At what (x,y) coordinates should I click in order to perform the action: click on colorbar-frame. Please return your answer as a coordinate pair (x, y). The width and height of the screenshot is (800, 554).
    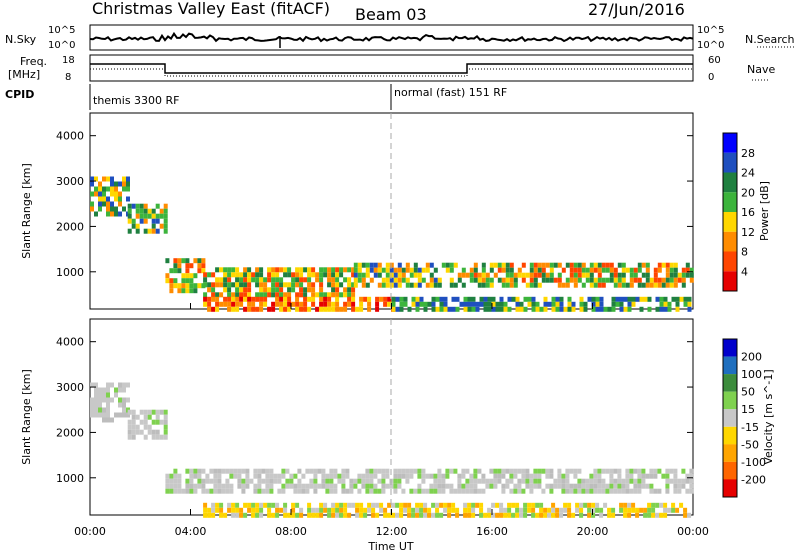
    Looking at the image, I should click on (730, 212).